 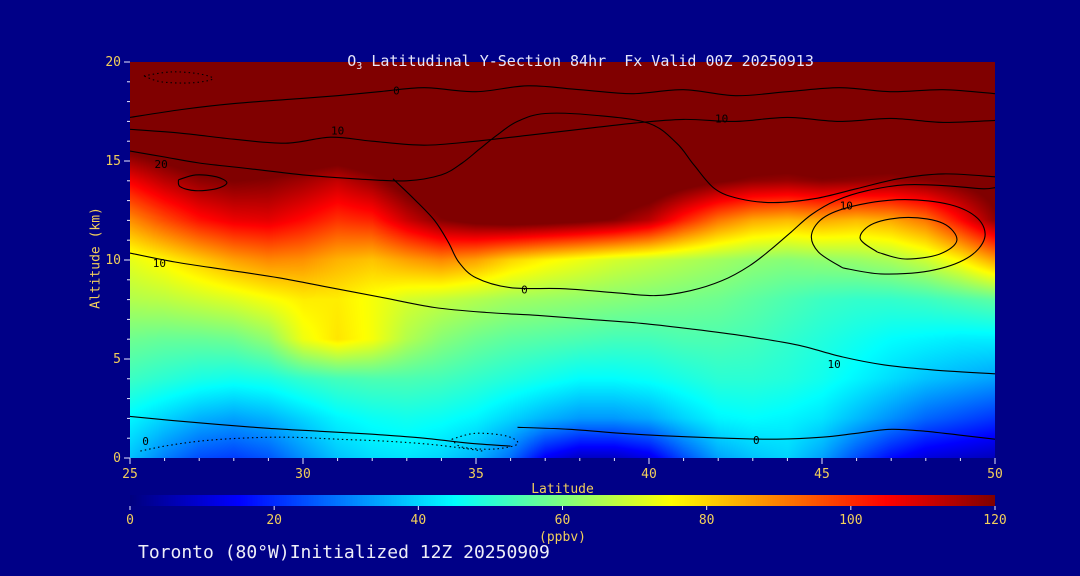 What do you see at coordinates (850, 520) in the screenshot?
I see `svg-text: 100` at bounding box center [850, 520].